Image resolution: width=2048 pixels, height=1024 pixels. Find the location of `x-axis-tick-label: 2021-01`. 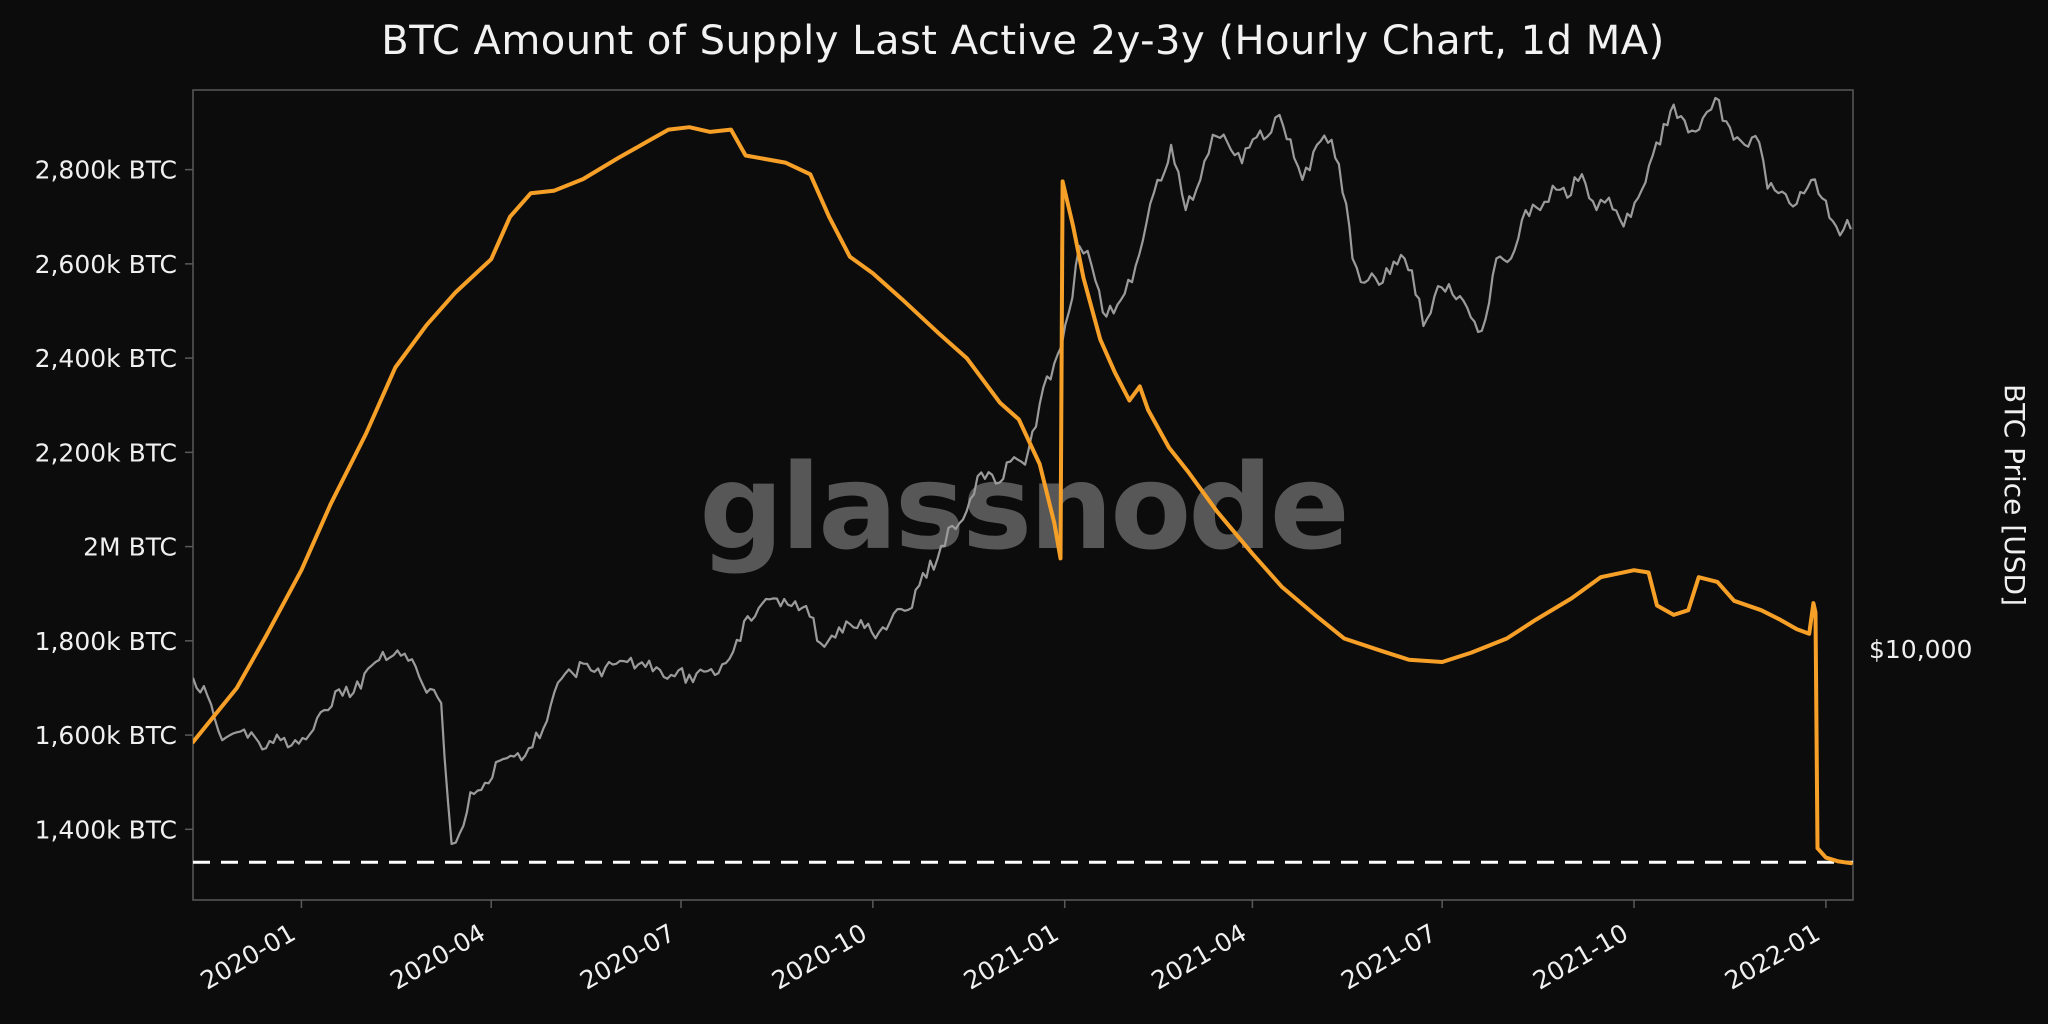

x-axis-tick-label: 2021-01 is located at coordinates (1011, 956).